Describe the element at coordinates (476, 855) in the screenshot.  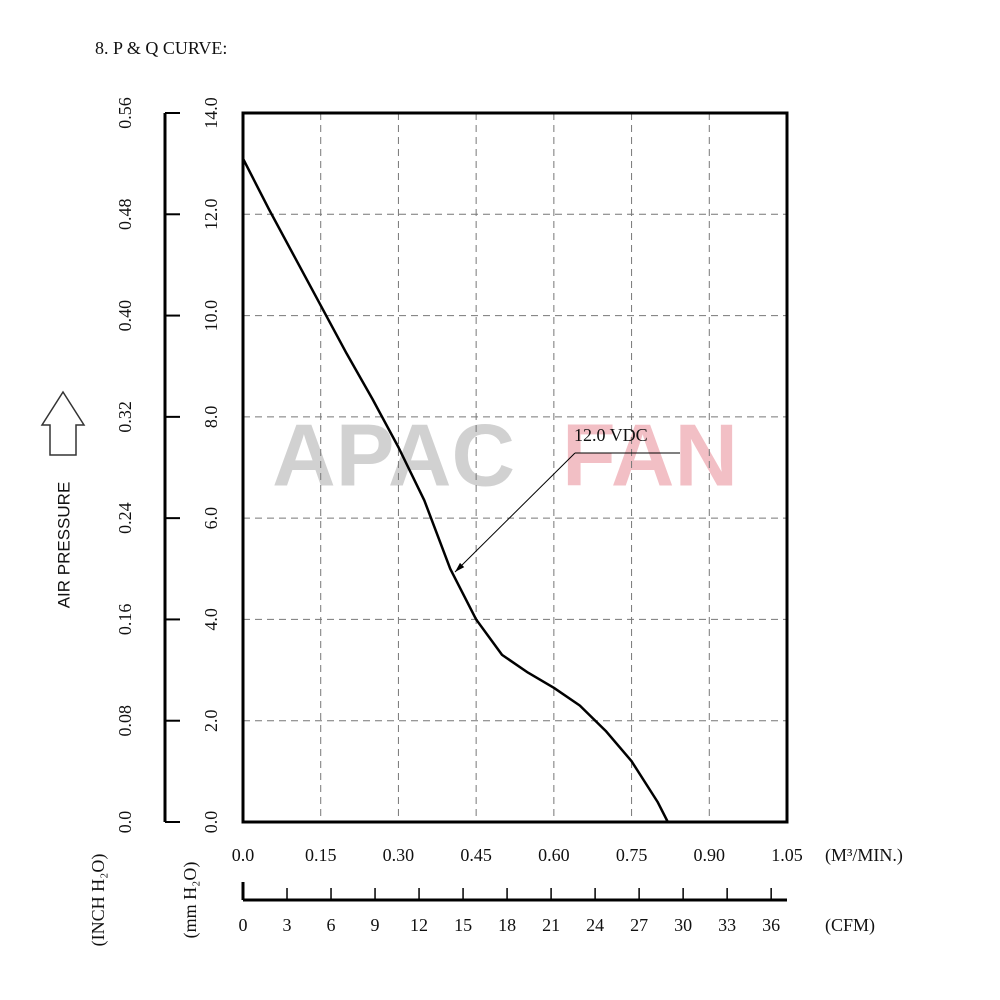
I see `x-tick-label: 0.45` at that location.